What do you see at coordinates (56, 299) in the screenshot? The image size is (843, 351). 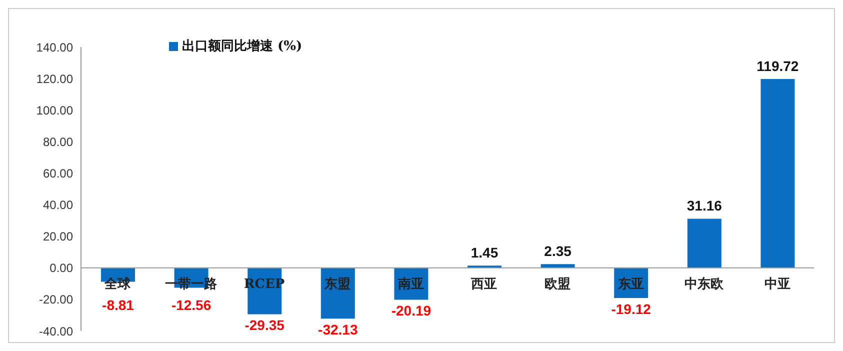 I see `y-tick-label: -20.00` at bounding box center [56, 299].